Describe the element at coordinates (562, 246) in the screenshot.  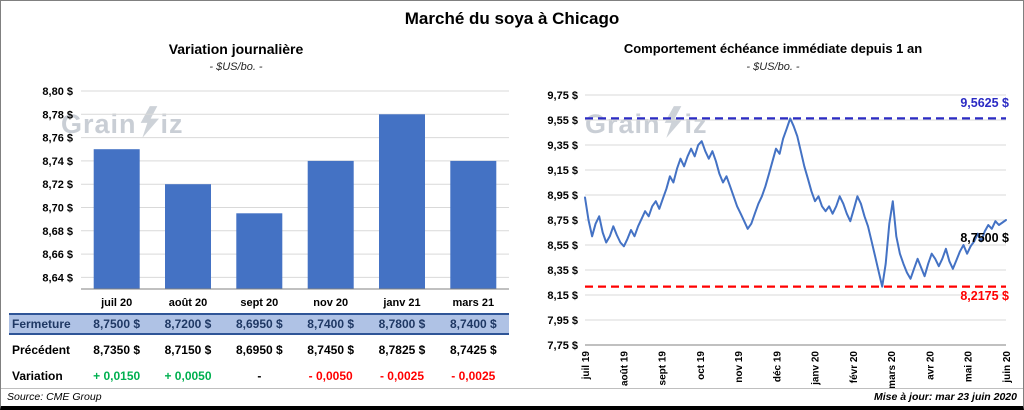
I see `svg-text: 8,55 $` at that location.